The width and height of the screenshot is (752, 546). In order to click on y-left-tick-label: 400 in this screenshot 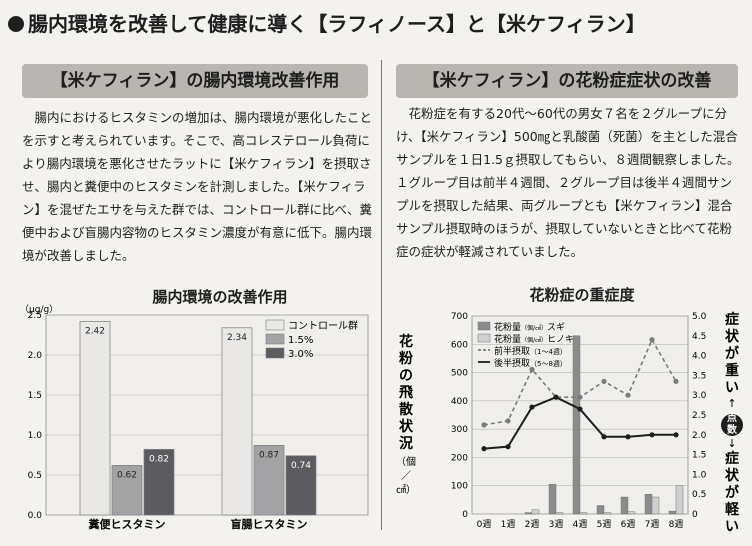, I will do `click(459, 402)`.